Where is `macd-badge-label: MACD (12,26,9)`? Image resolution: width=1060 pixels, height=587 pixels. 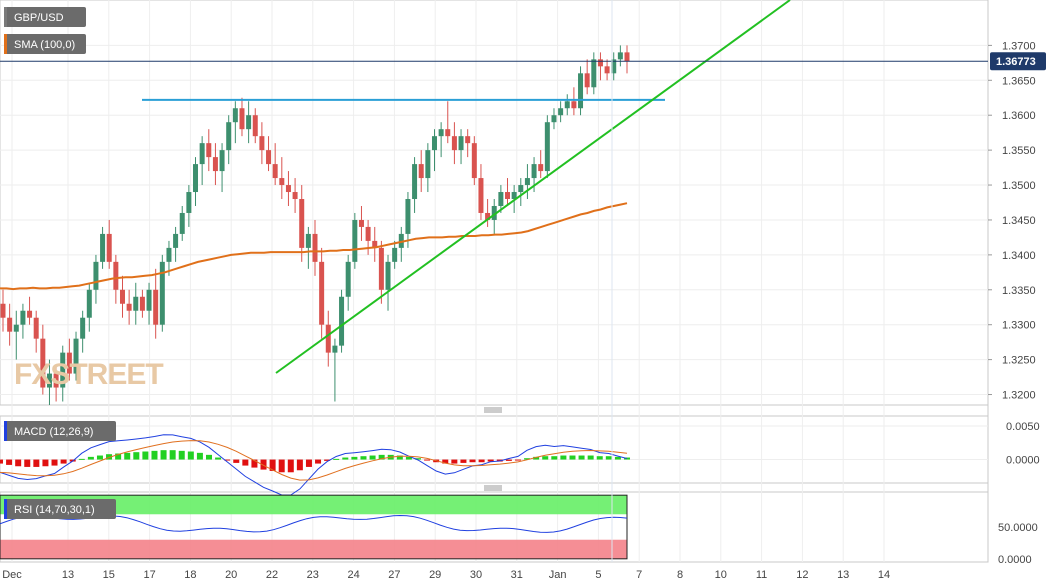 macd-badge-label: MACD (12,26,9) is located at coordinates (53, 432).